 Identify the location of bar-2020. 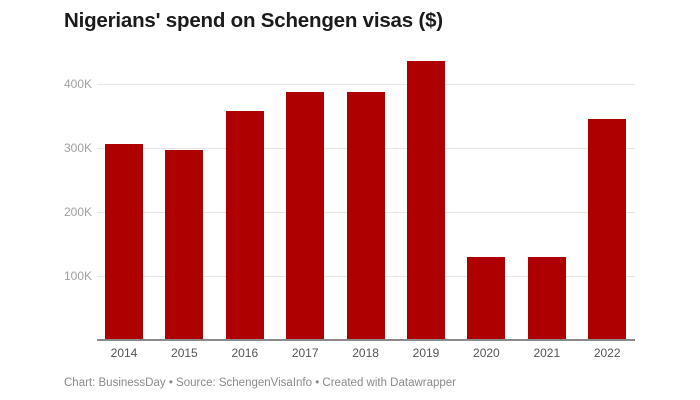
(486, 298).